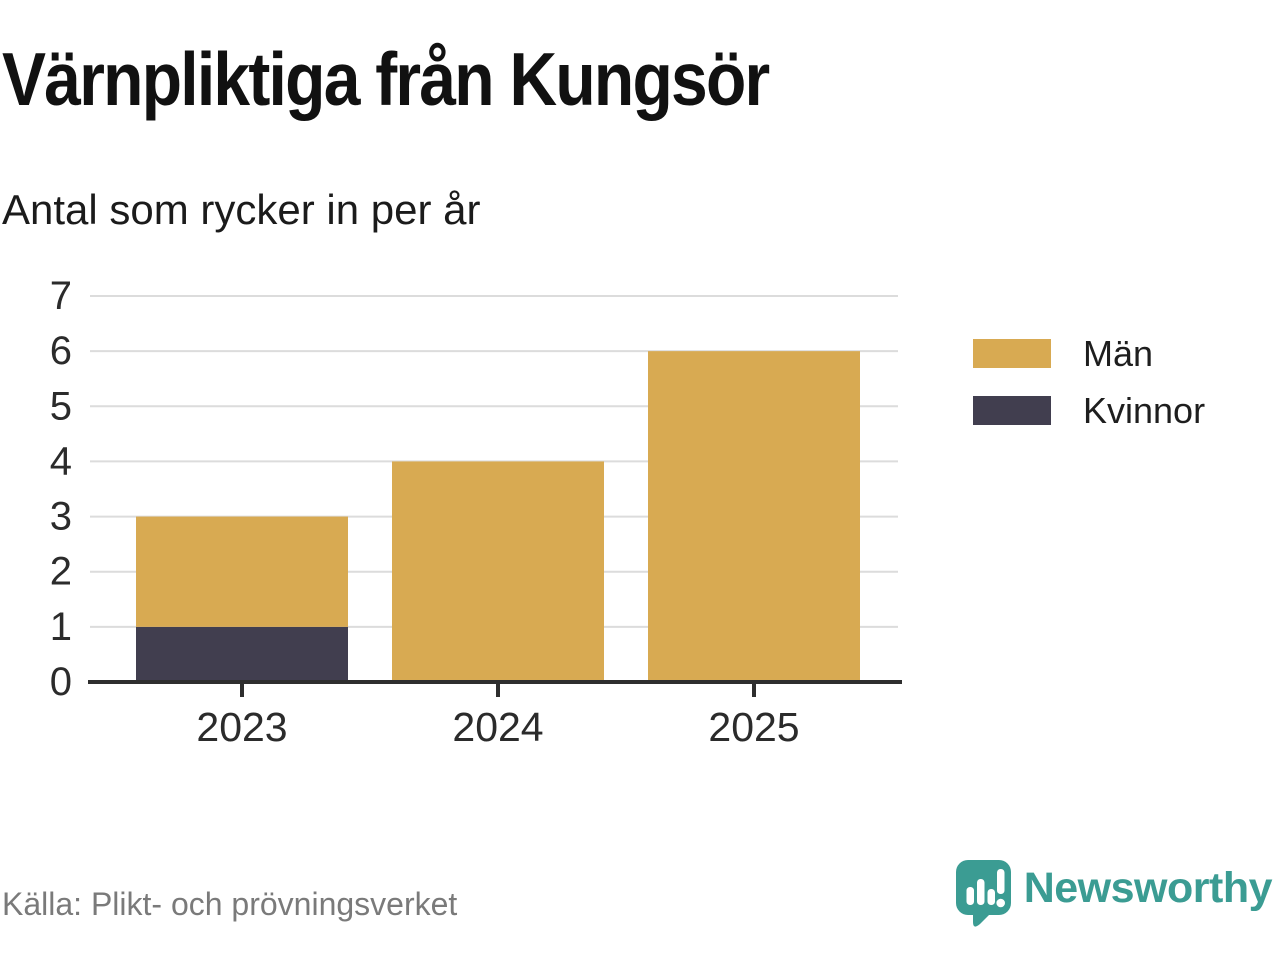 The width and height of the screenshot is (1280, 960). Describe the element at coordinates (753, 727) in the screenshot. I see `x-axis-label: 2025` at that location.